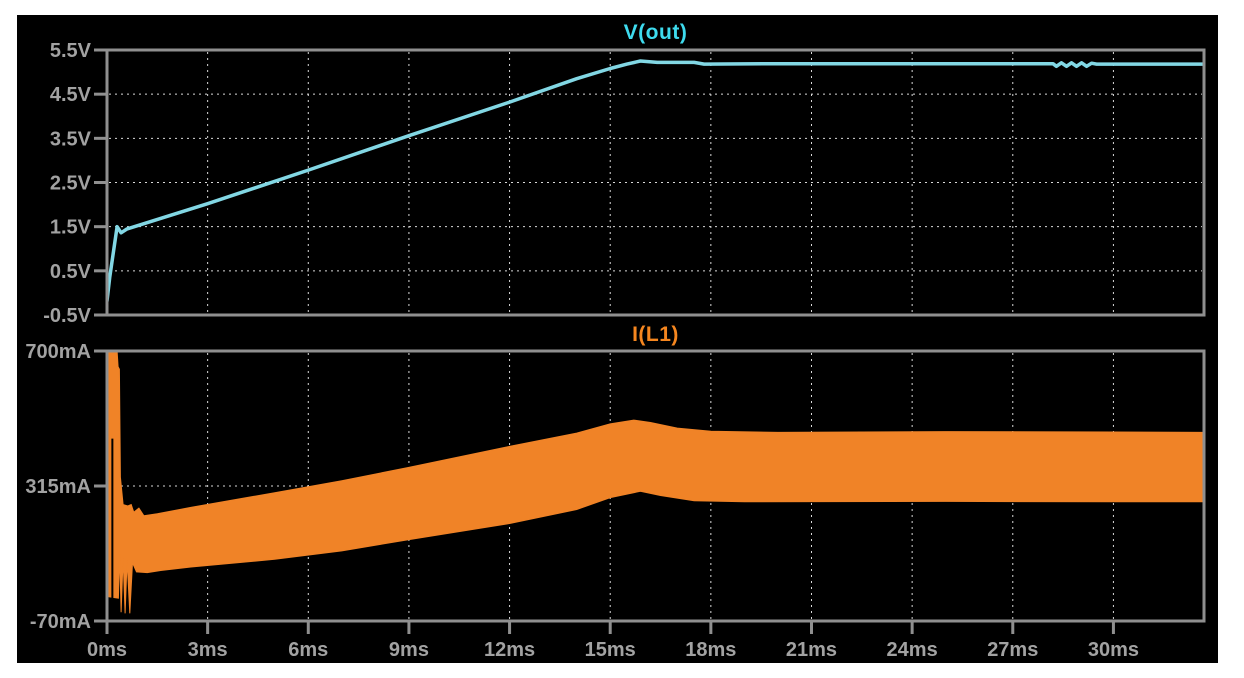  What do you see at coordinates (71, 228) in the screenshot?
I see `y-axis-label: 1.5V` at bounding box center [71, 228].